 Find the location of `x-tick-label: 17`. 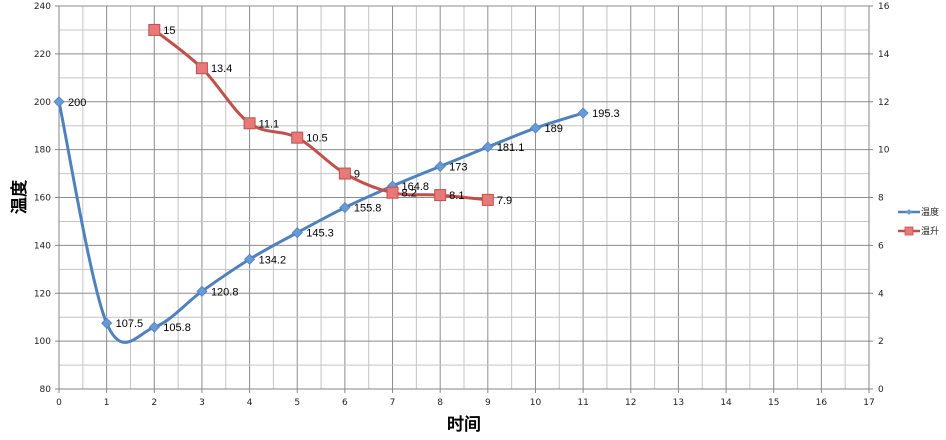

x-tick-label: 17 is located at coordinates (868, 403).